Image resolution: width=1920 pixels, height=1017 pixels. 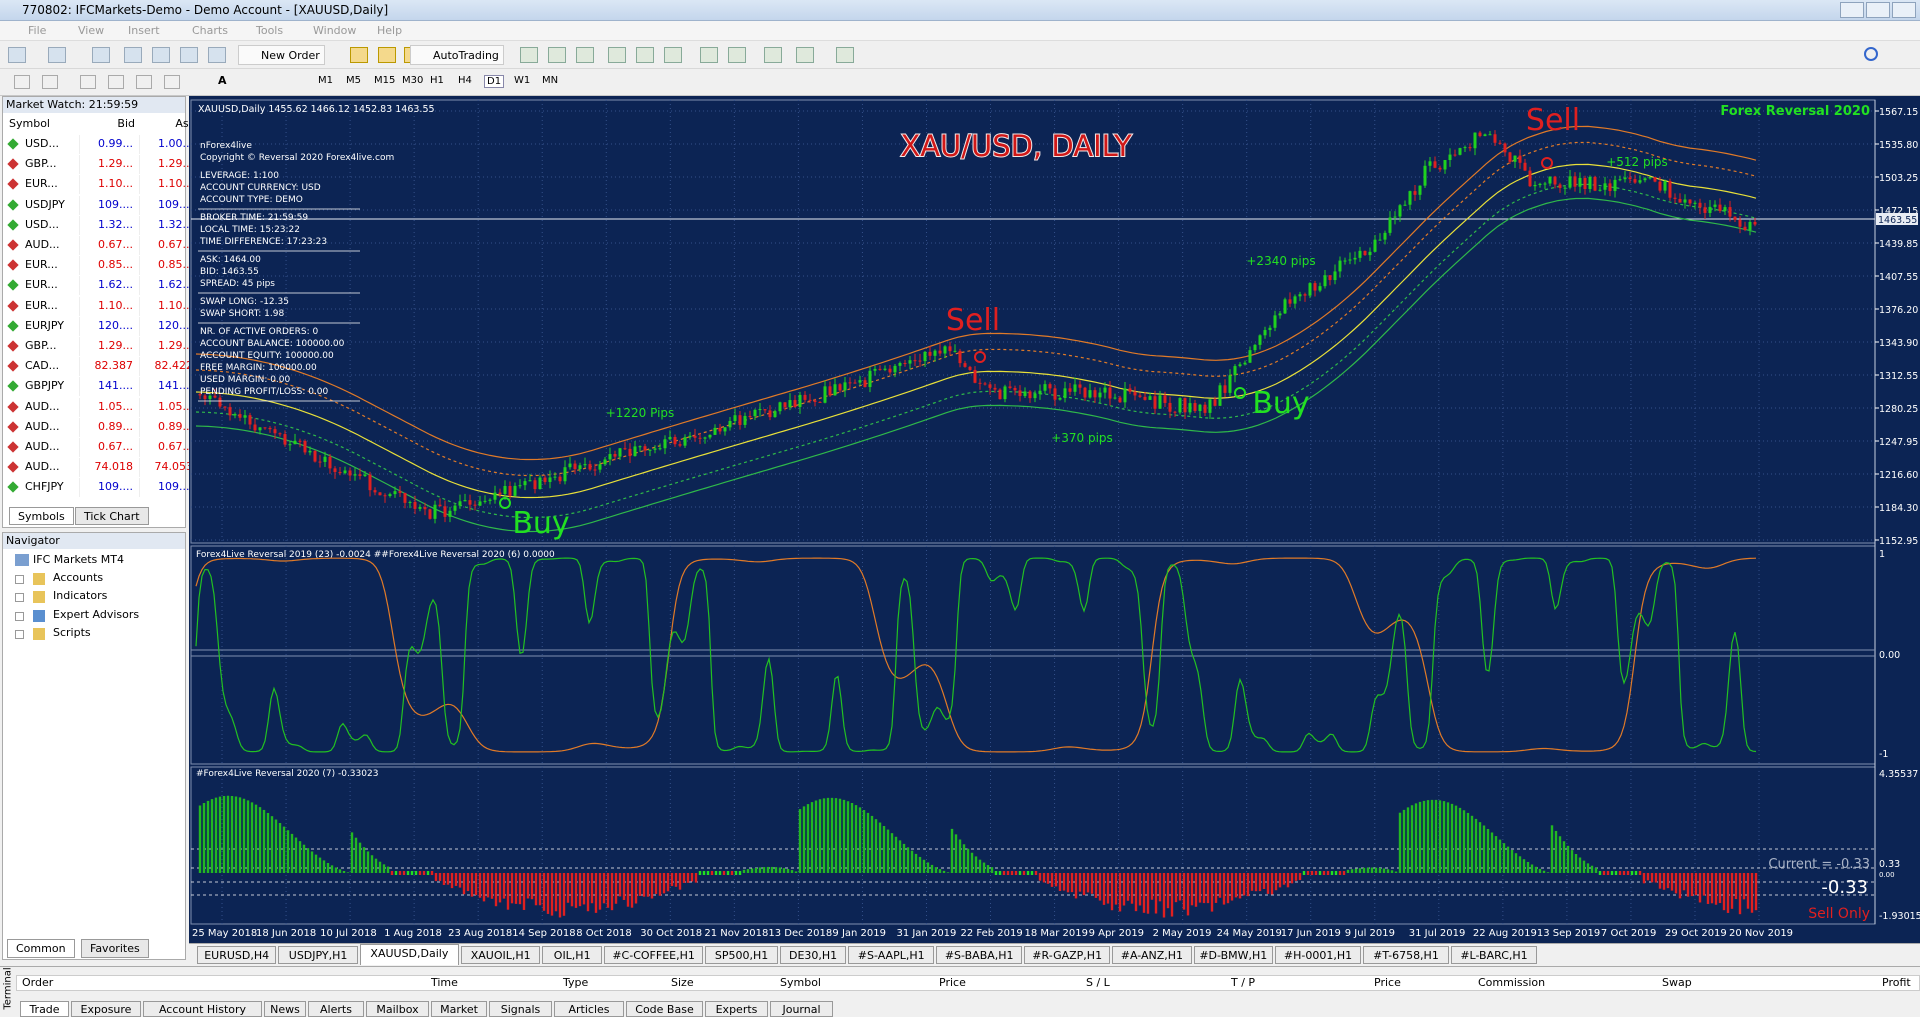 What do you see at coordinates (409, 954) in the screenshot?
I see `chart-tab: XAUUSD,Daily` at bounding box center [409, 954].